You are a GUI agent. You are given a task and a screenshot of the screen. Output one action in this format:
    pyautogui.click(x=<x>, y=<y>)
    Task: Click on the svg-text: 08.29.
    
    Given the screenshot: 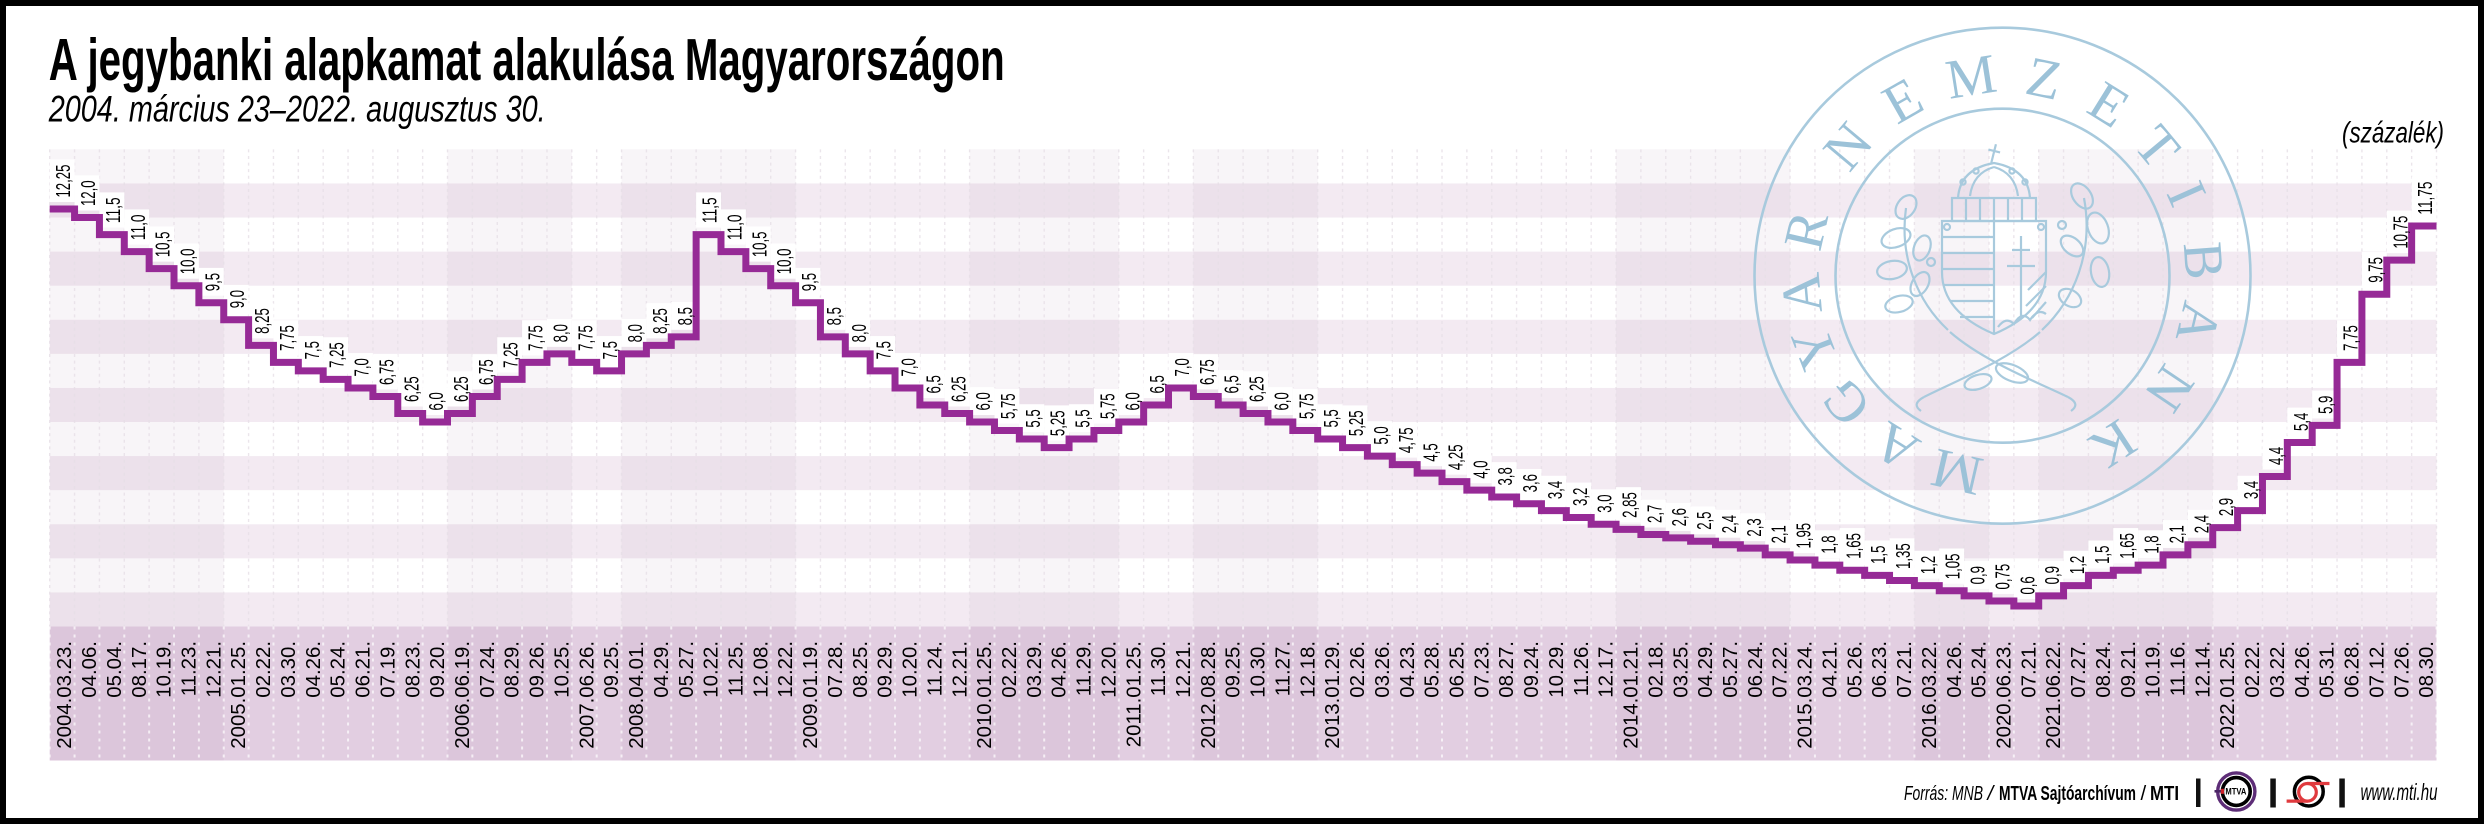 What is the action you would take?
    pyautogui.click(x=513, y=669)
    